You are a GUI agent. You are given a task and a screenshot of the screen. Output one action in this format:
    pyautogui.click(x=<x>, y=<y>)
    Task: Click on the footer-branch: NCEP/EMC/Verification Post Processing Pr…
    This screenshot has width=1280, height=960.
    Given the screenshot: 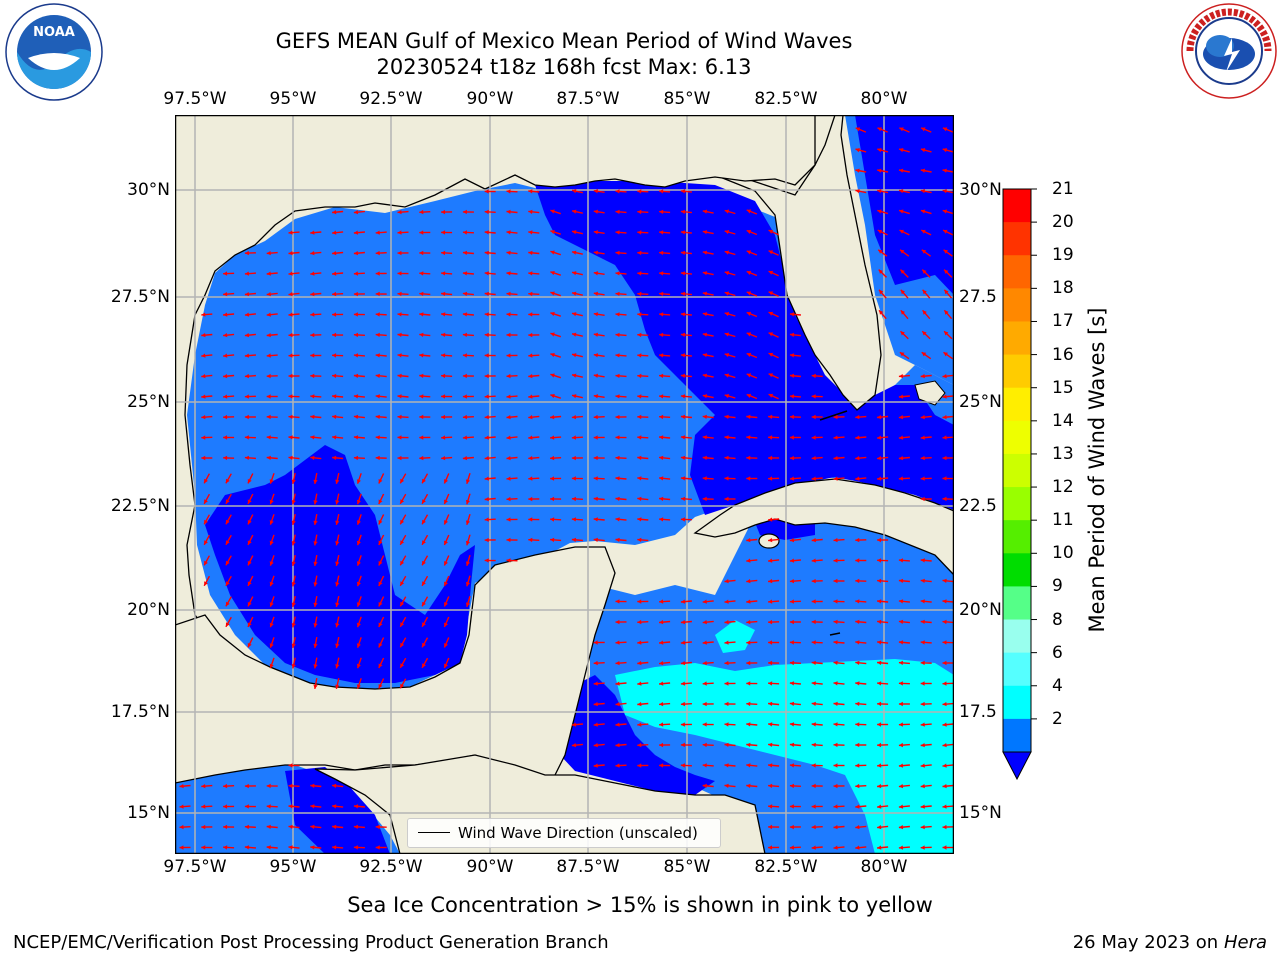 What is the action you would take?
    pyautogui.click(x=311, y=942)
    